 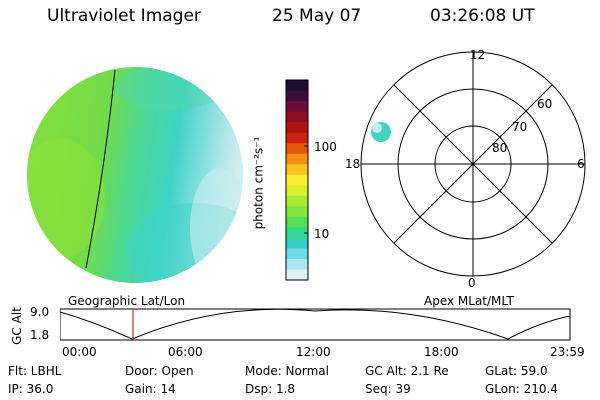 I want to click on colorbar, so click(x=297, y=180).